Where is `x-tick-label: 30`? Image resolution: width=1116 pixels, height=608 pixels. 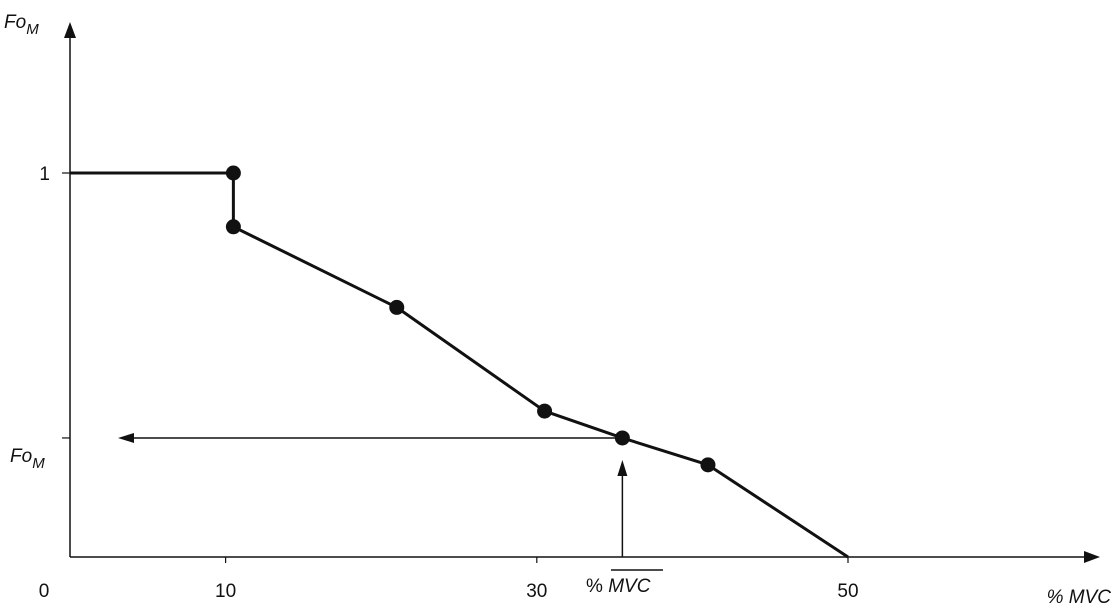
x-tick-label: 30 is located at coordinates (536, 591).